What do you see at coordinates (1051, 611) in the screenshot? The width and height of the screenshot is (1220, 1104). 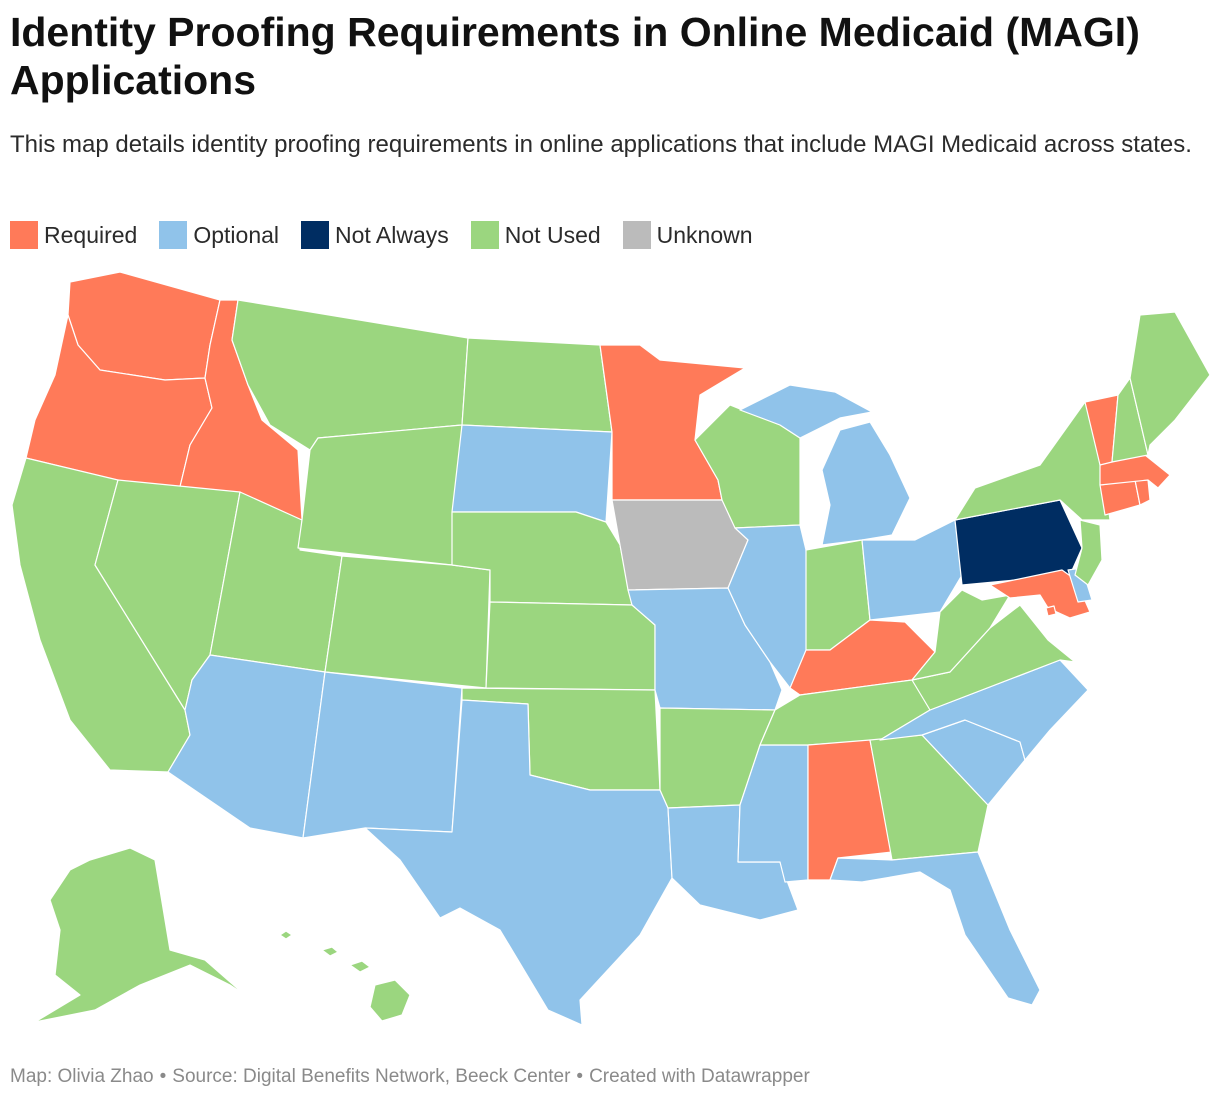 I see `state-DC` at bounding box center [1051, 611].